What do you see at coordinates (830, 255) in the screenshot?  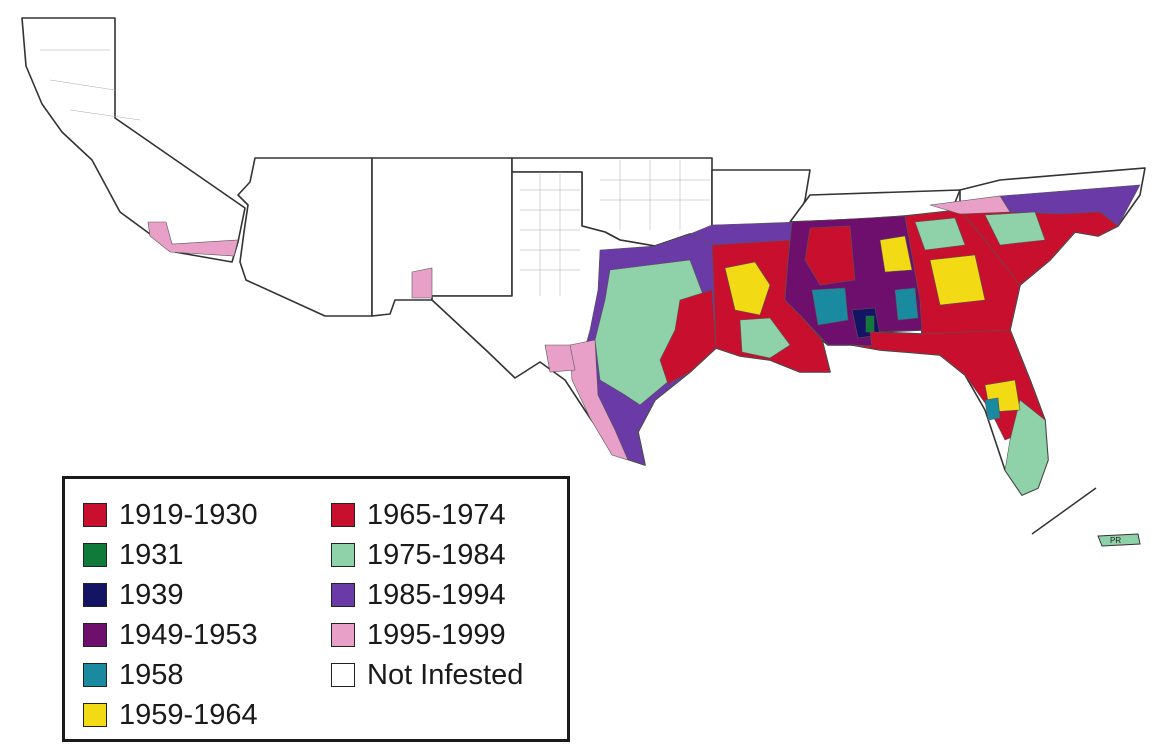 I see `region-1965-mississippi` at bounding box center [830, 255].